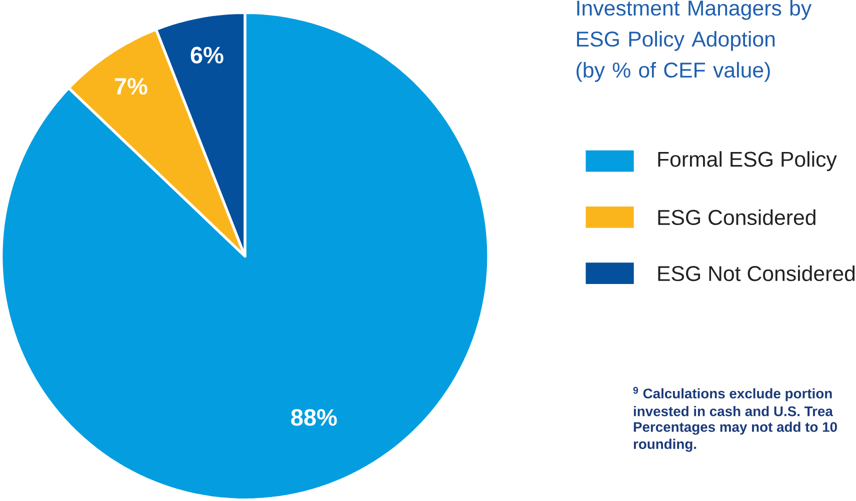 The width and height of the screenshot is (856, 501). Describe the element at coordinates (756, 273) in the screenshot. I see `legend-label: ESG Not Considered` at that location.